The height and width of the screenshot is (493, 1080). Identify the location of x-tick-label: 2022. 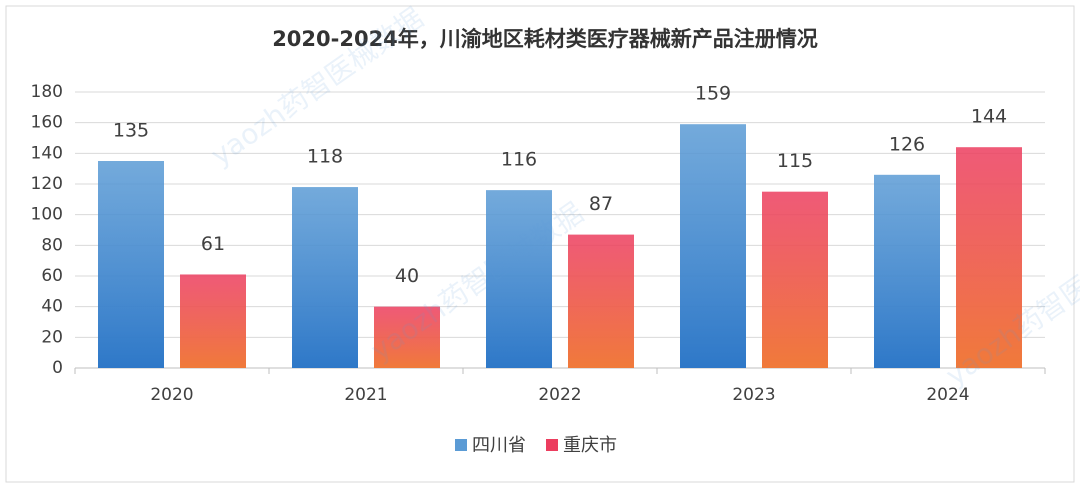
(559, 395).